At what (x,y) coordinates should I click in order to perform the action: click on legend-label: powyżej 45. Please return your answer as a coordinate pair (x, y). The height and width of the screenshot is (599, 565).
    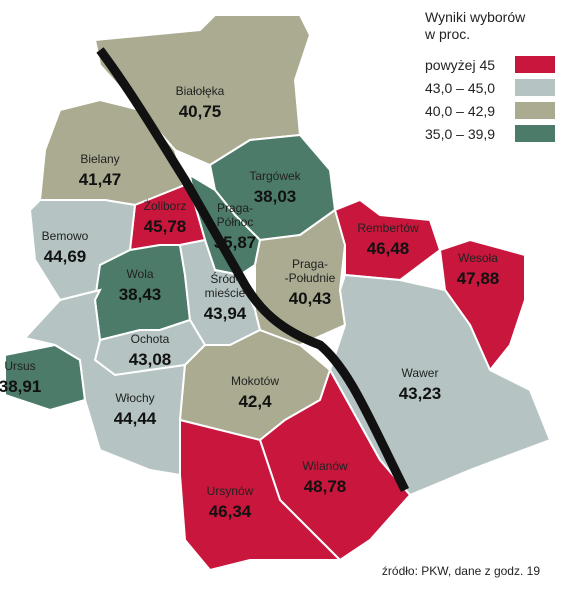
    Looking at the image, I should click on (460, 65).